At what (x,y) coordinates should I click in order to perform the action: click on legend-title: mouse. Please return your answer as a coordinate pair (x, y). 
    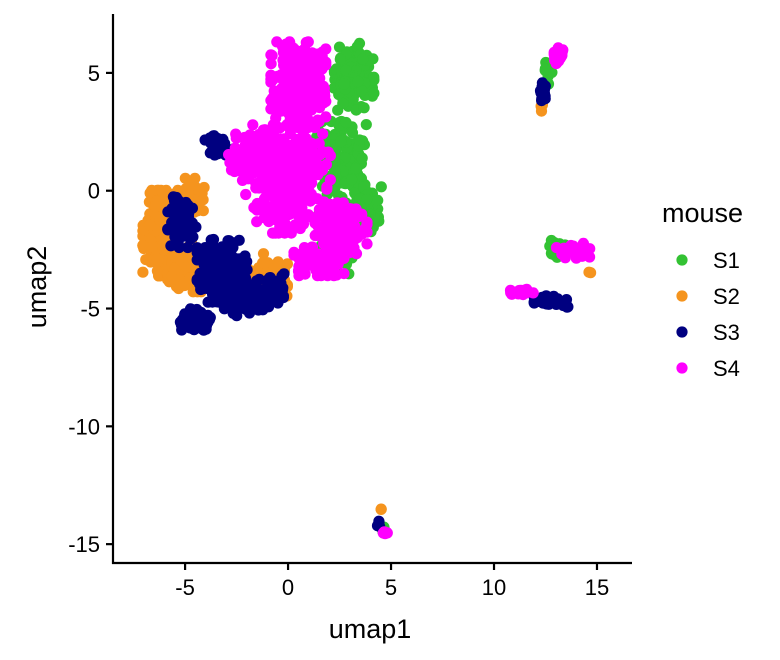
    Looking at the image, I should click on (702, 213).